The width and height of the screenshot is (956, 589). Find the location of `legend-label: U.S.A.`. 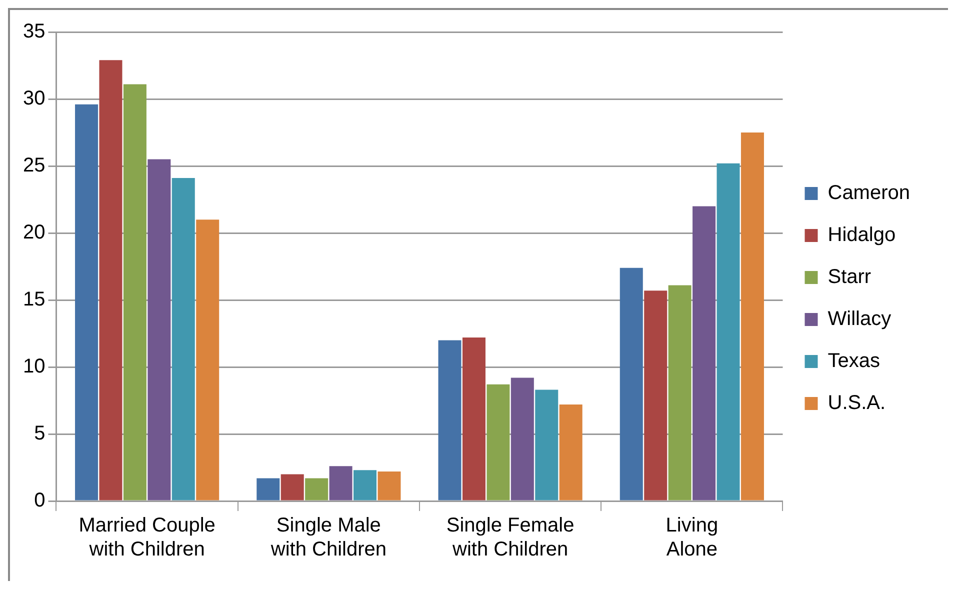

legend-label: U.S.A. is located at coordinates (857, 403).